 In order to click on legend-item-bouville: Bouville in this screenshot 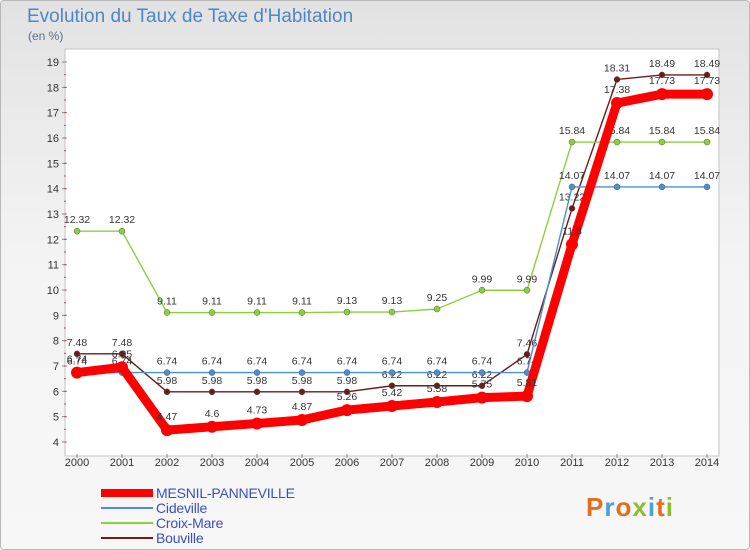, I will do `click(198, 538)`.